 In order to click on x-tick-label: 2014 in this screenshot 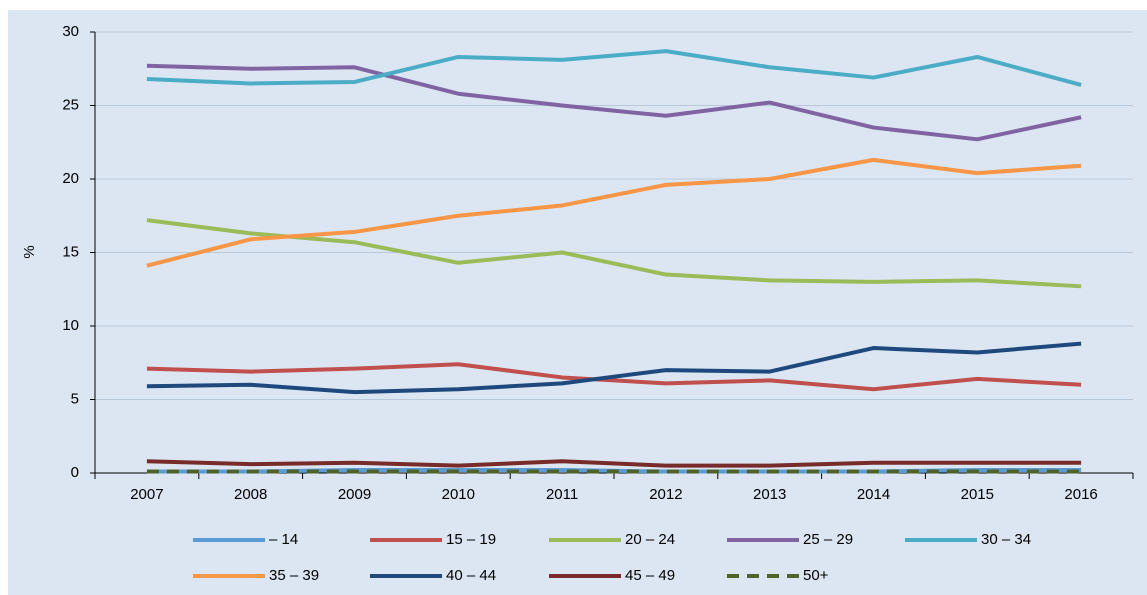, I will do `click(873, 494)`.